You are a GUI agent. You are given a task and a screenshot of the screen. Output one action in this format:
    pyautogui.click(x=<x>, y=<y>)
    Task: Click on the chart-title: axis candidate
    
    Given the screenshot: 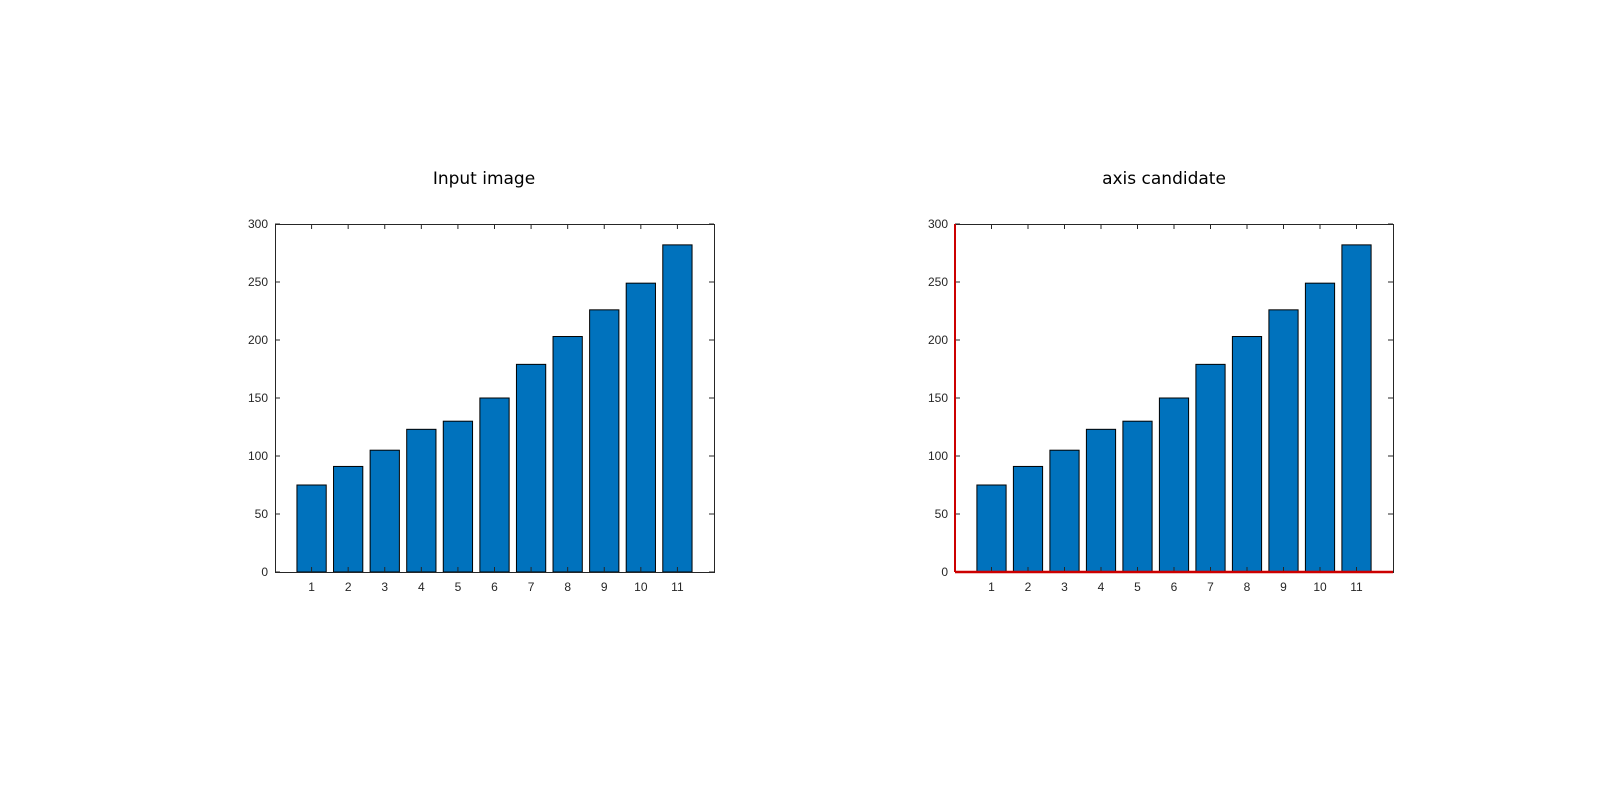 What is the action you would take?
    pyautogui.click(x=1164, y=179)
    